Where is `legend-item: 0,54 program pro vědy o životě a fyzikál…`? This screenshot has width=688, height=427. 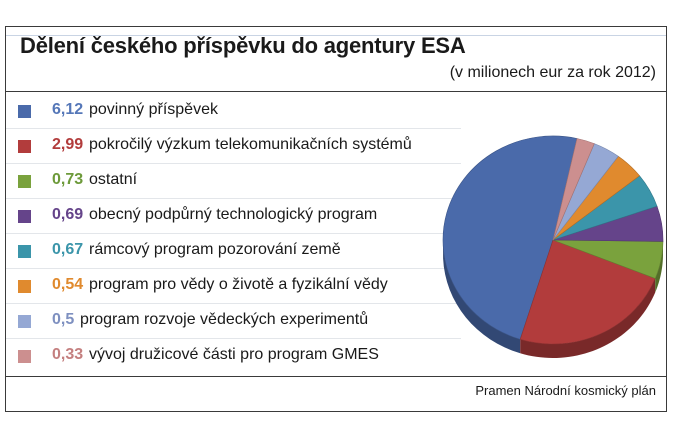 legend-item: 0,54 program pro vědy o životě a fyzikál… is located at coordinates (233, 286).